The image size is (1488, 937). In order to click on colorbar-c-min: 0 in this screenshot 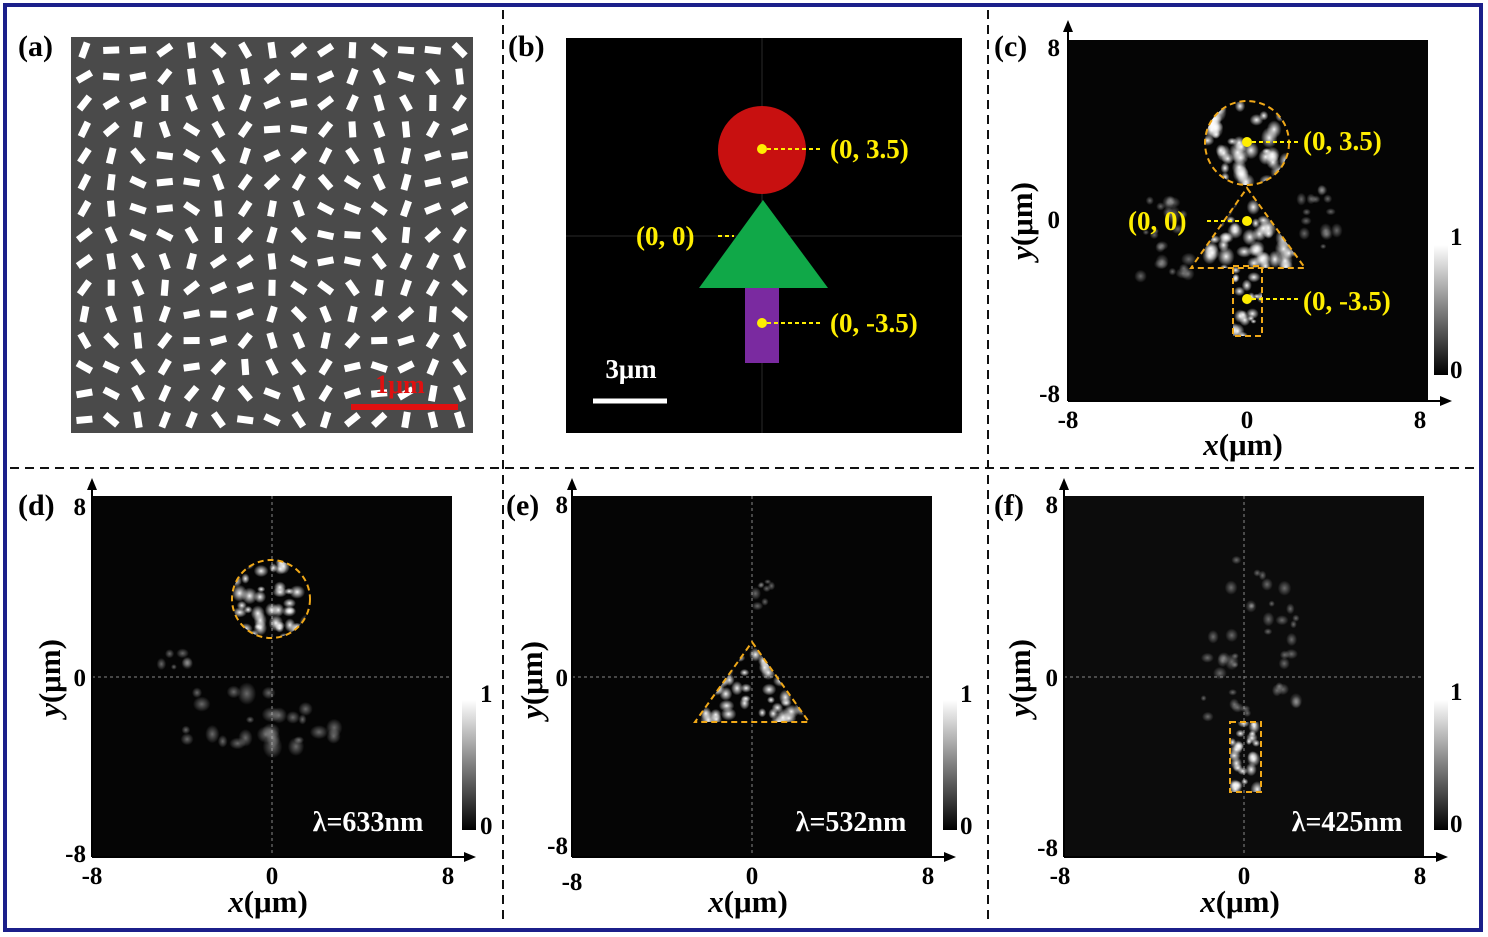, I will do `click(1456, 370)`.